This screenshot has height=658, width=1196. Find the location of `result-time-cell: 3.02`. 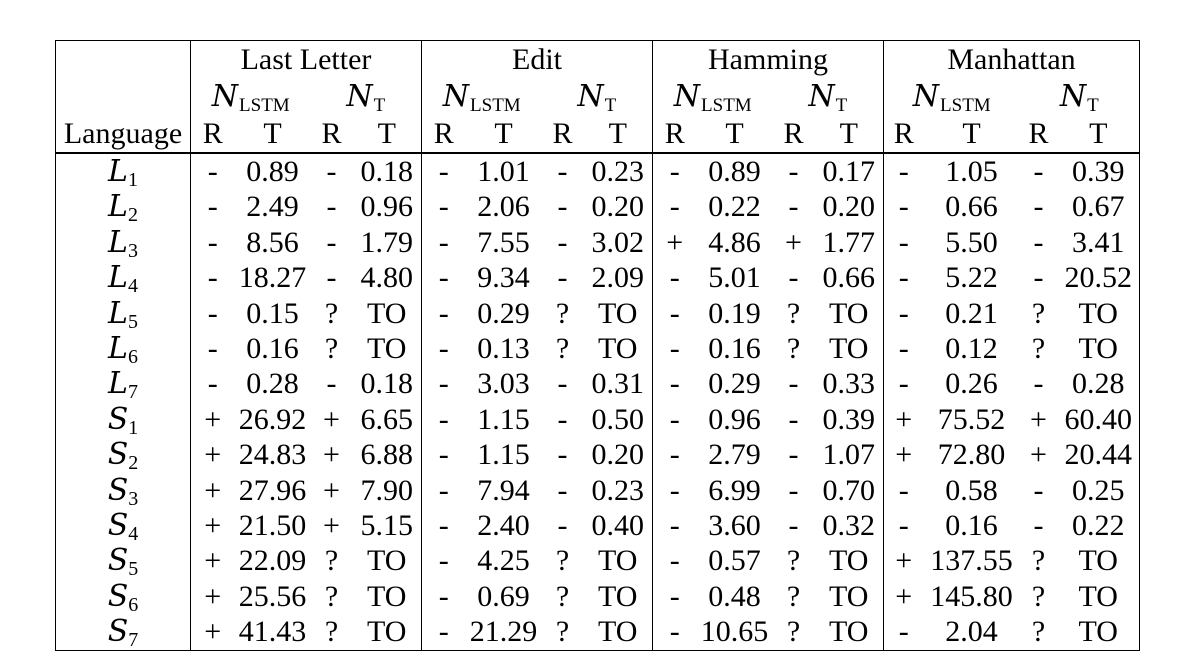

result-time-cell: 3.02 is located at coordinates (618, 242).